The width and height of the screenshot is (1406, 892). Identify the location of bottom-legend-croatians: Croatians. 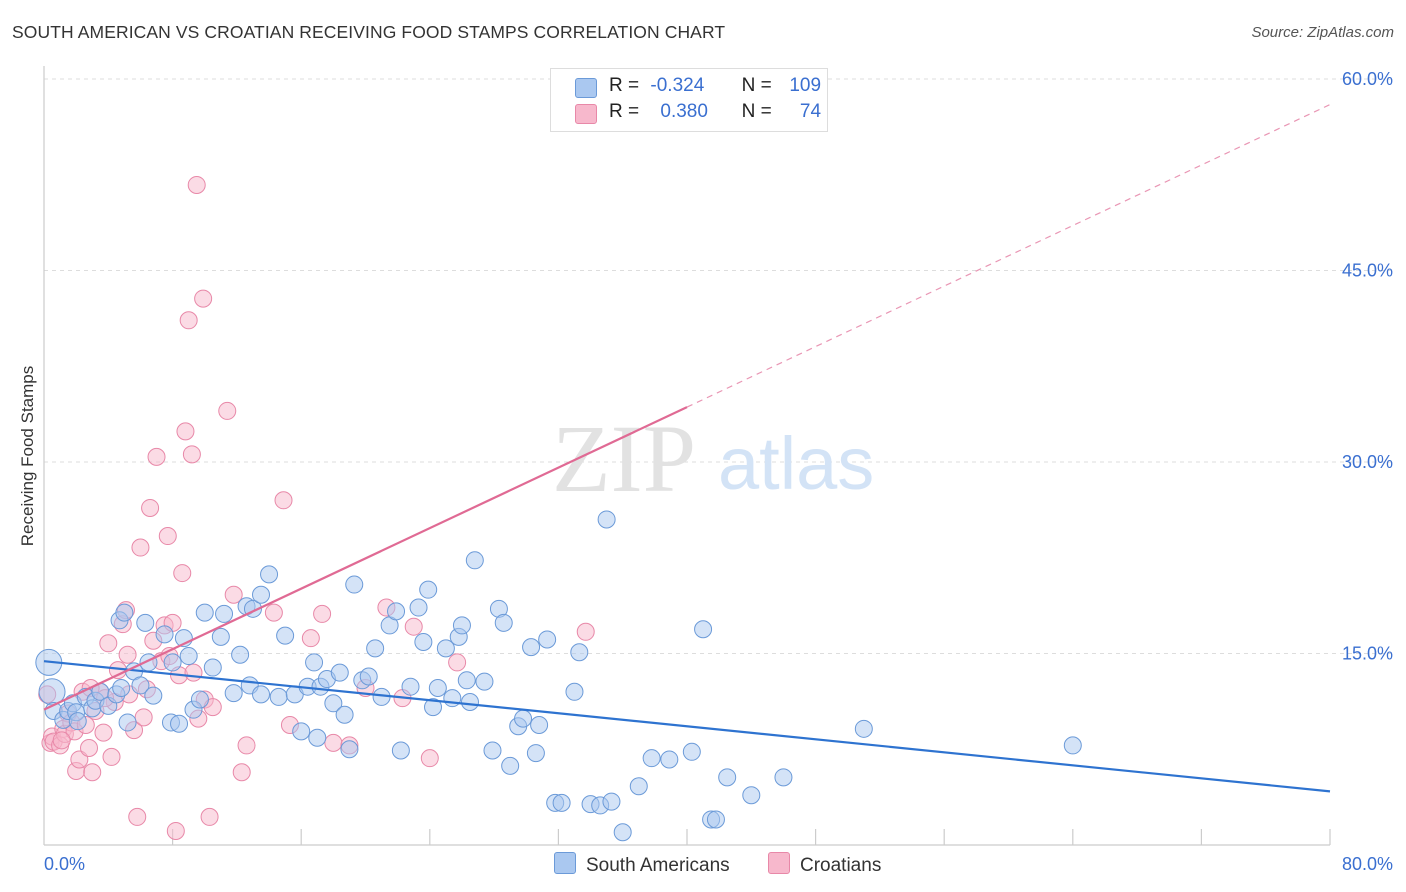
(824, 865).